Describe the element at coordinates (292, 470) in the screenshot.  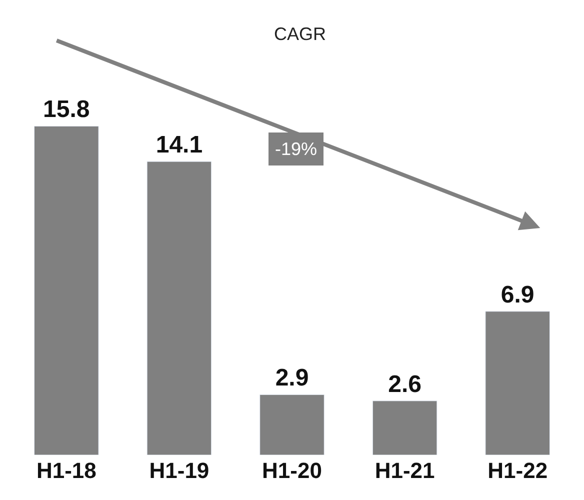
I see `x-tick-label: H1-20` at that location.